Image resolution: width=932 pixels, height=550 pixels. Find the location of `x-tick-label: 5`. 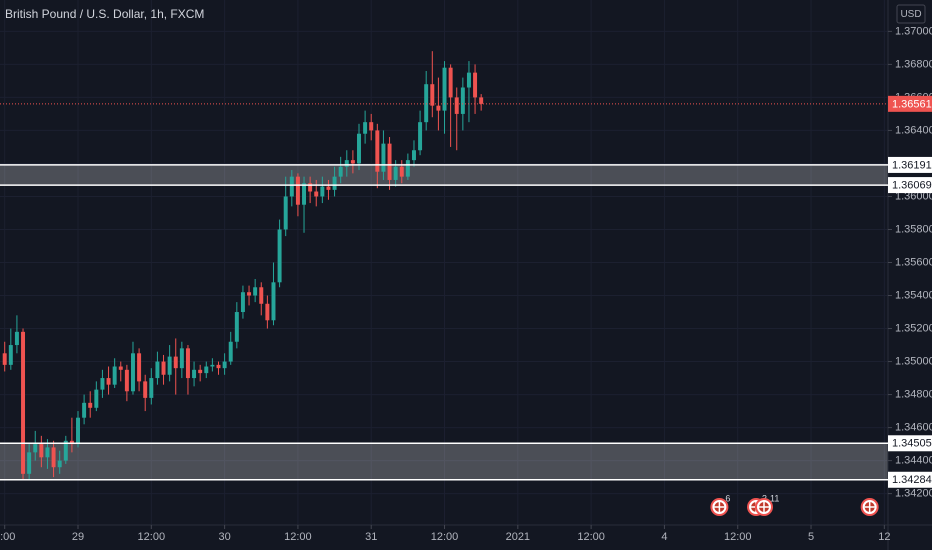

x-tick-label: 5 is located at coordinates (811, 537).